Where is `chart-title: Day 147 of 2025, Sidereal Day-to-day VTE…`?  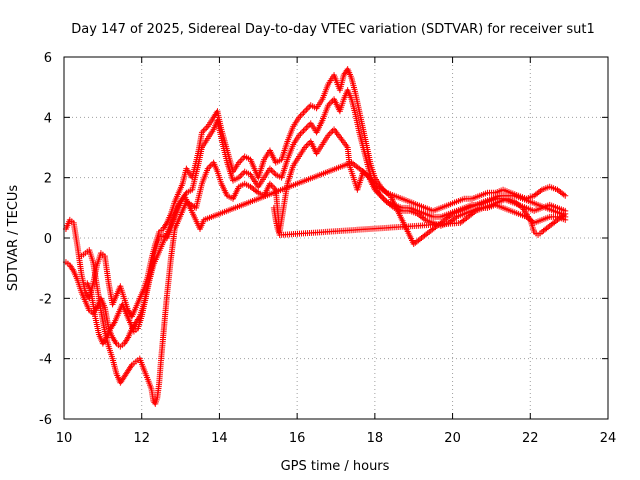
chart-title: Day 147 of 2025, Sidereal Day-to-day VTE… is located at coordinates (333, 29).